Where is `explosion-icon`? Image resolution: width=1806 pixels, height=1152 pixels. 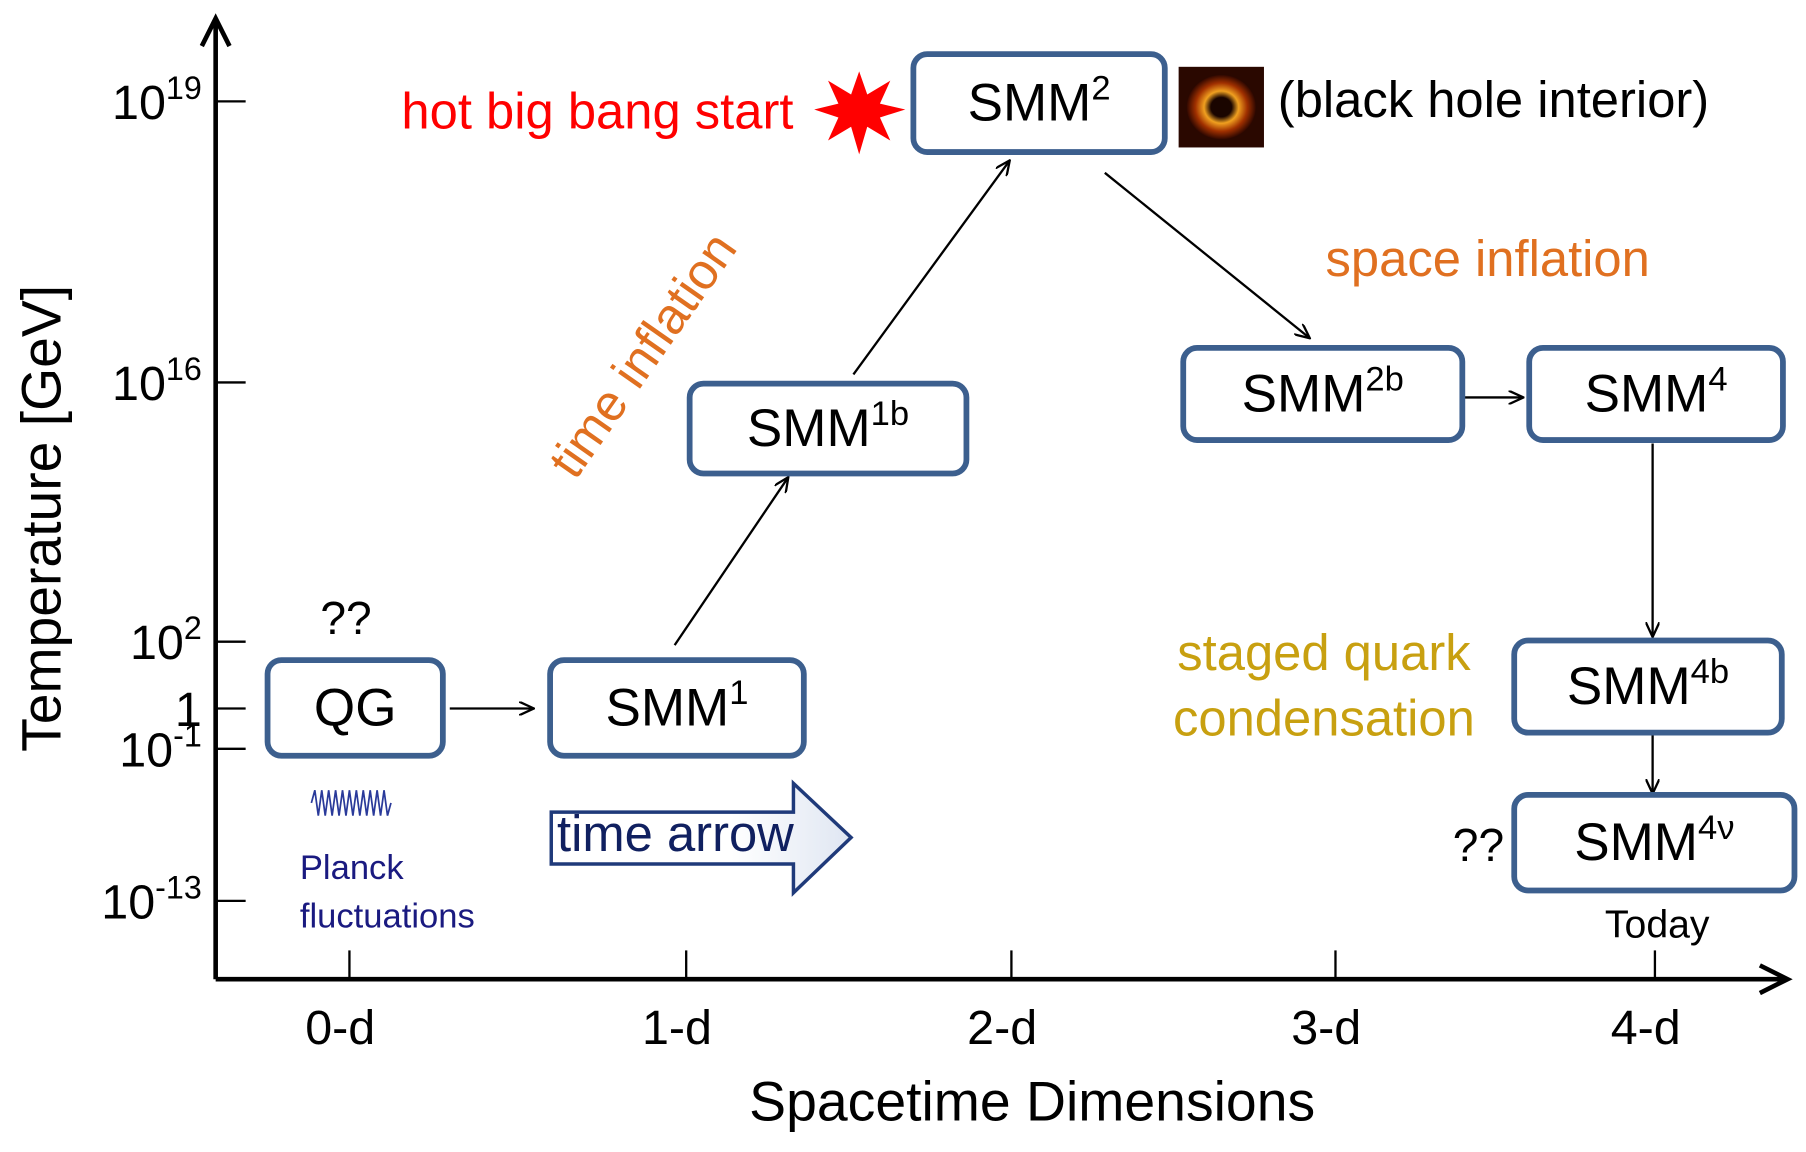
explosion-icon is located at coordinates (860, 113).